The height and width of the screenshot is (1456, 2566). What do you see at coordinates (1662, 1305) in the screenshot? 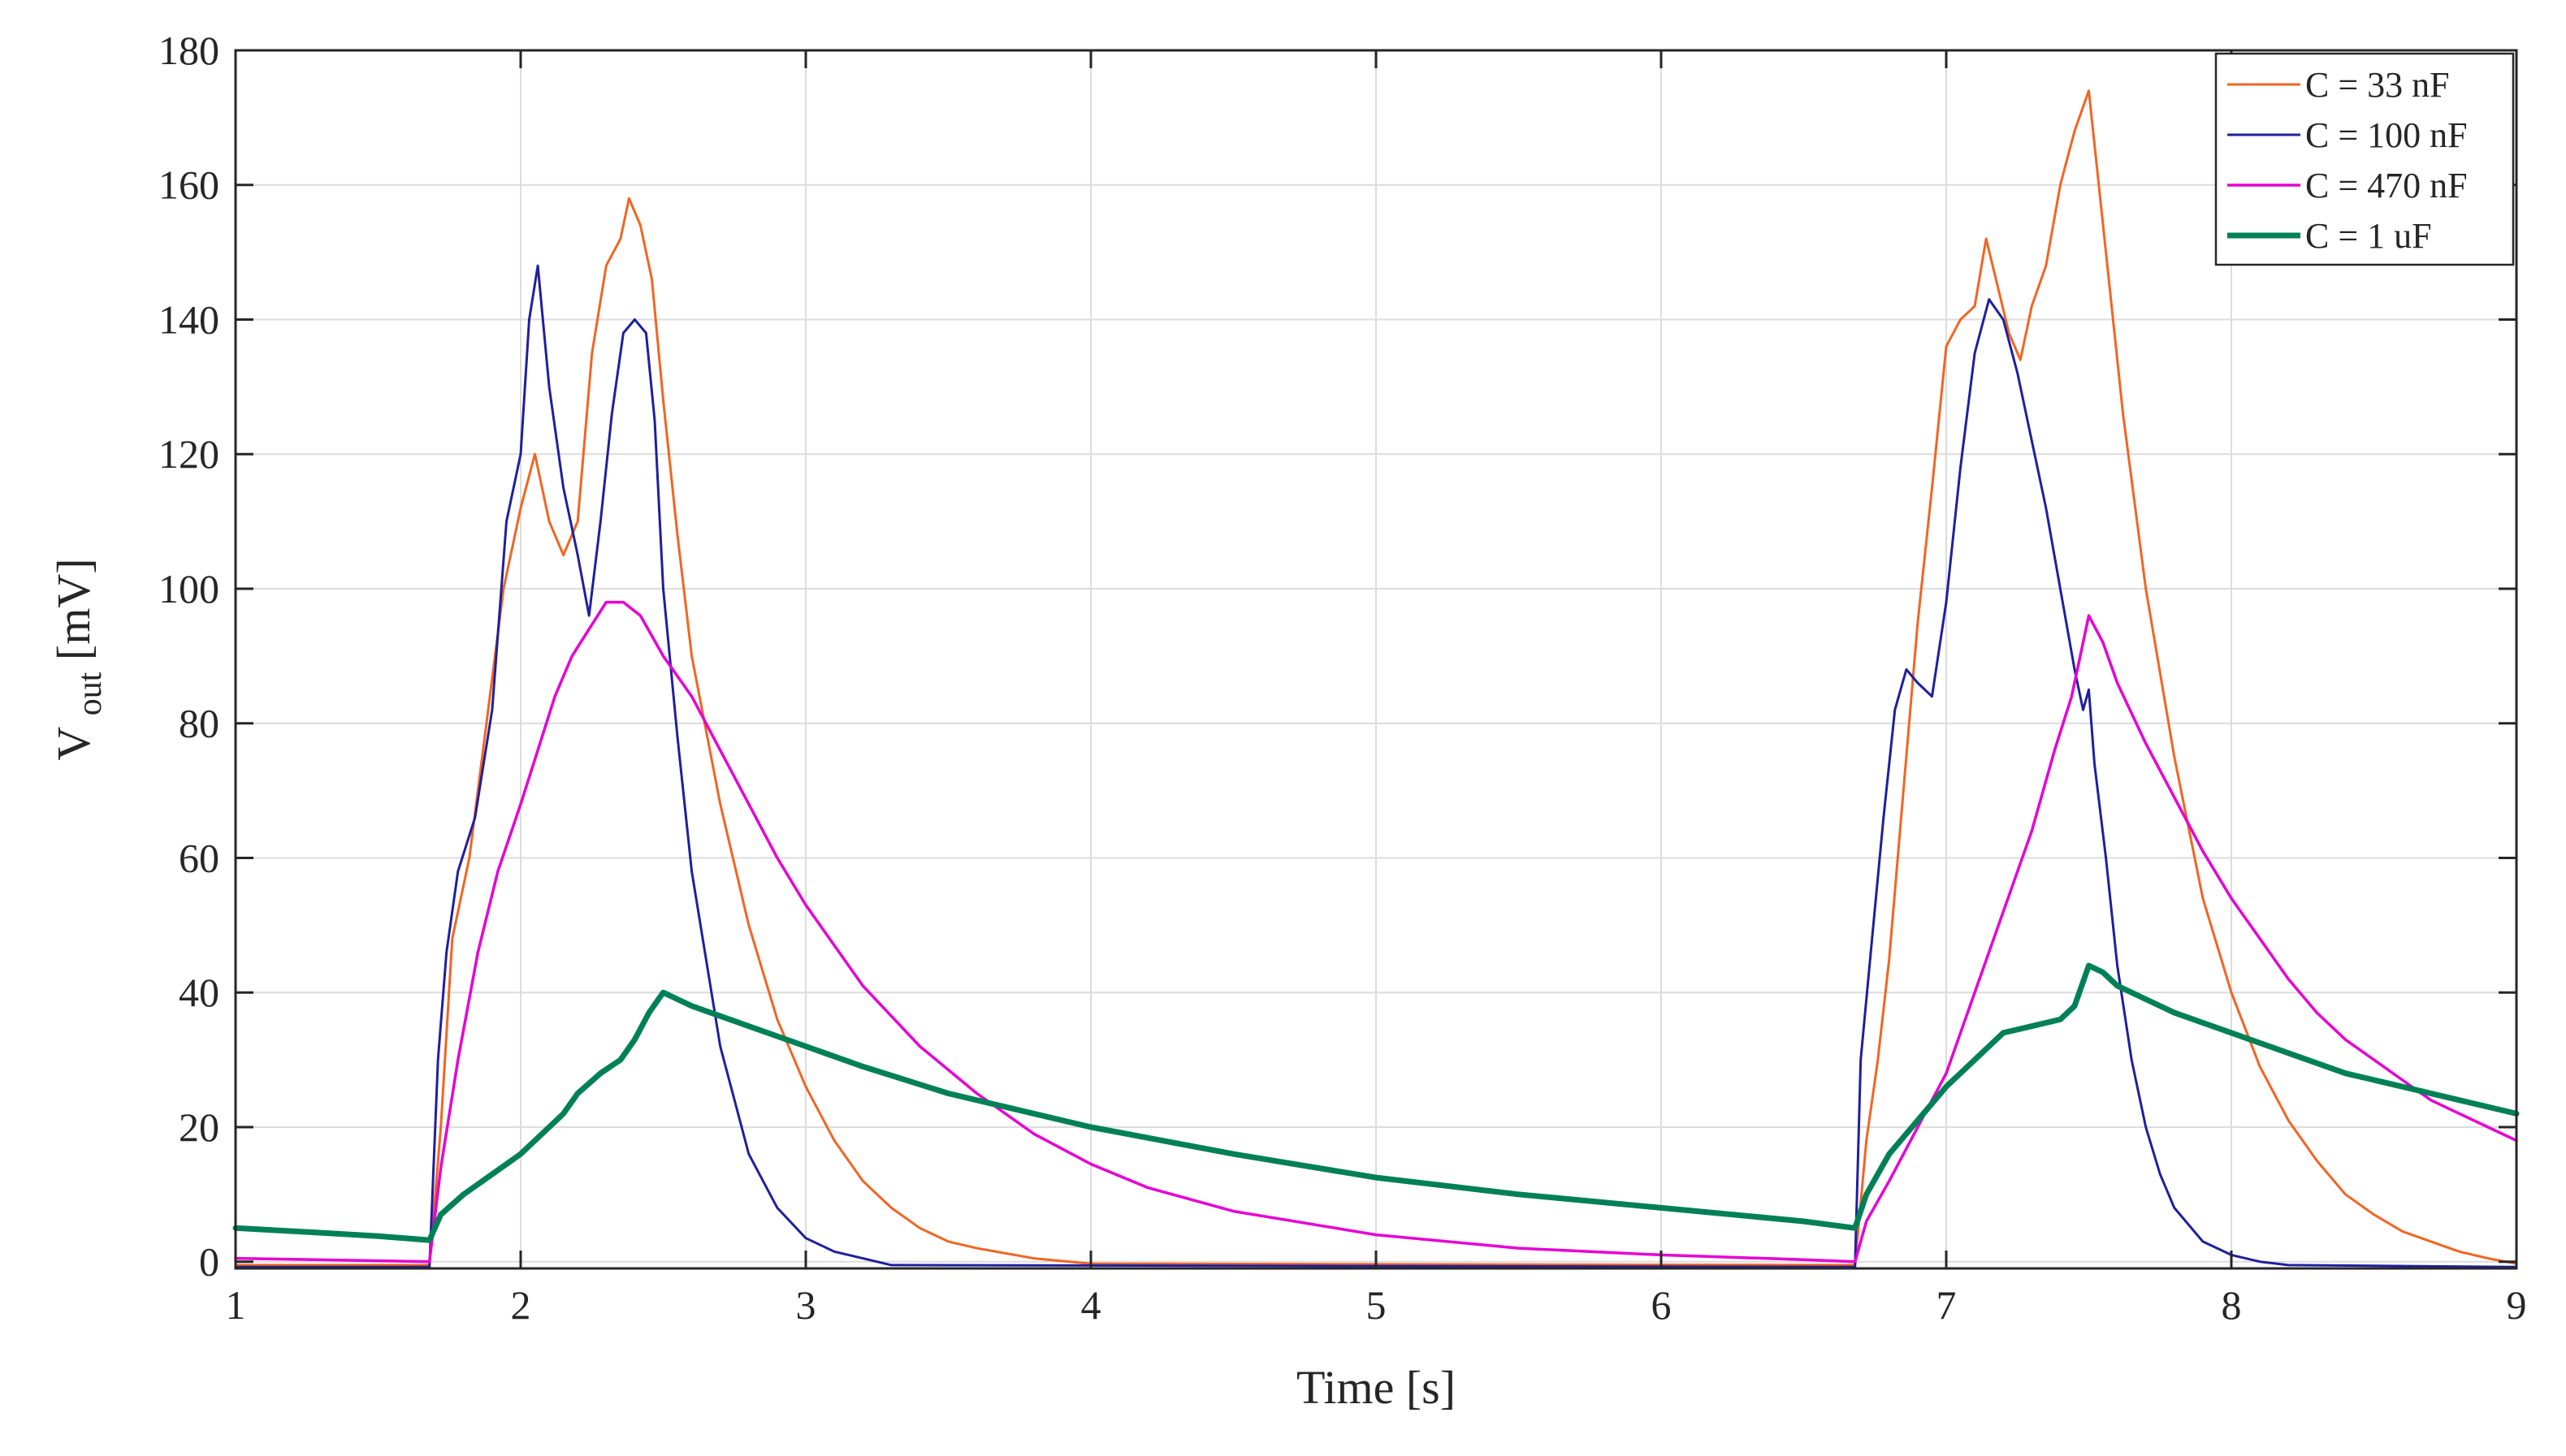
I see `x-tick-label: 6` at bounding box center [1662, 1305].